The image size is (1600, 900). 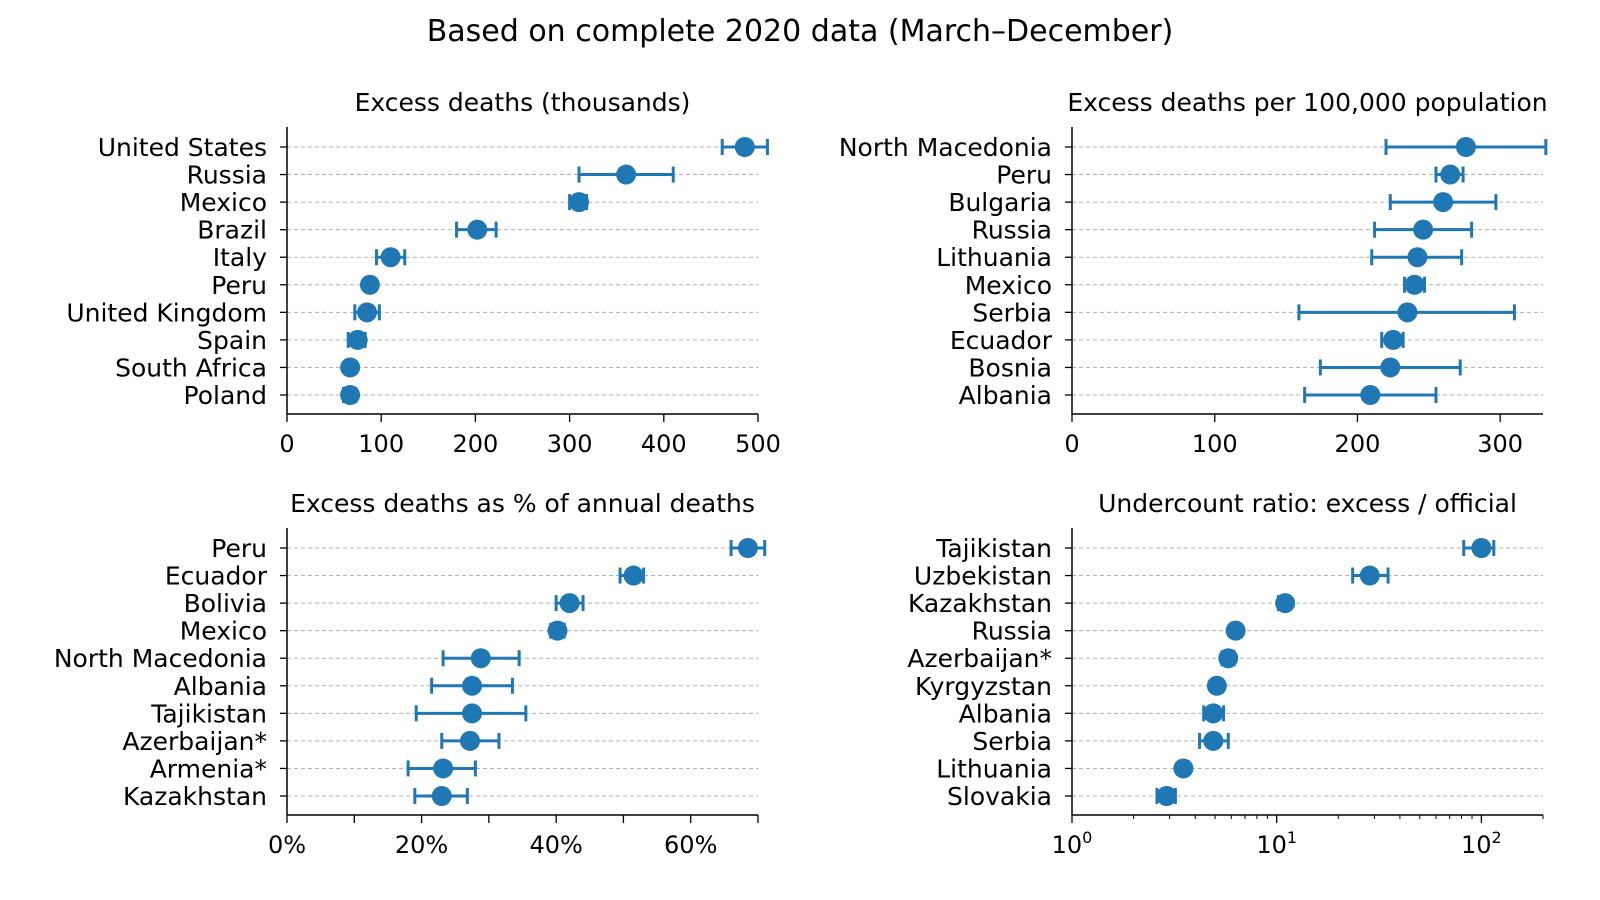 What do you see at coordinates (220, 686) in the screenshot?
I see `panel-3-category-label: Albania` at bounding box center [220, 686].